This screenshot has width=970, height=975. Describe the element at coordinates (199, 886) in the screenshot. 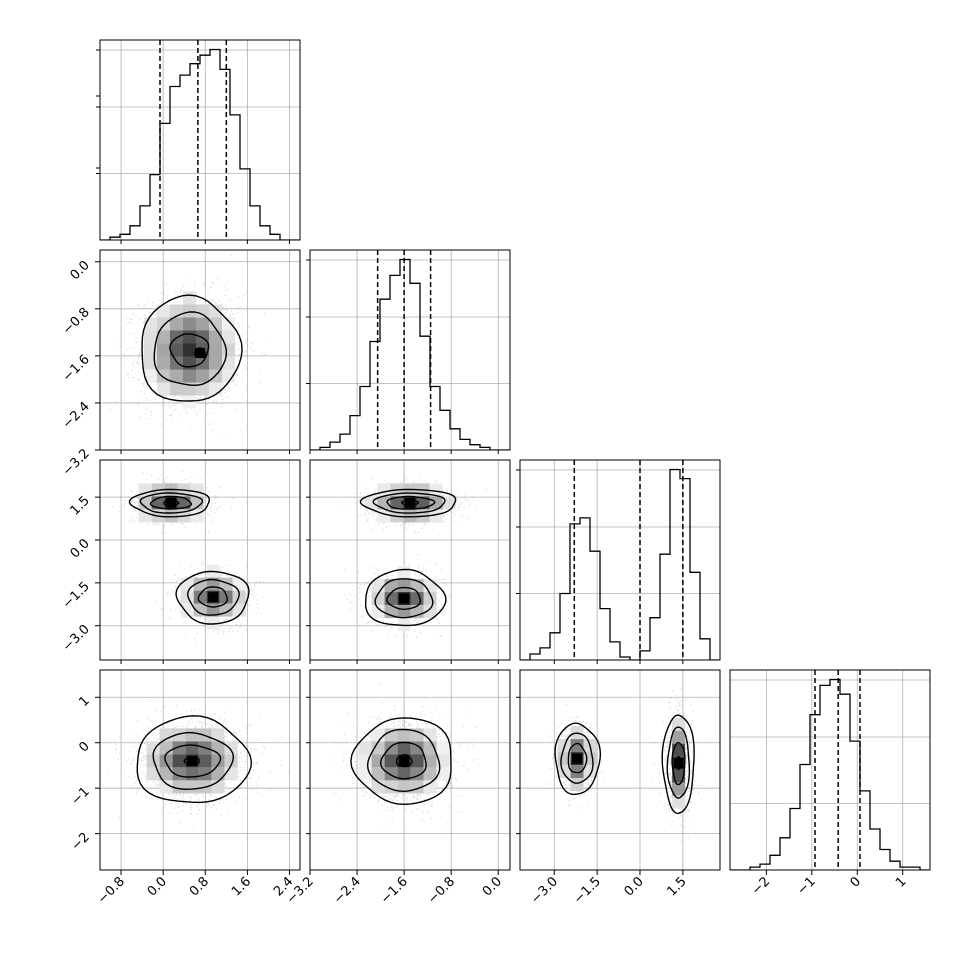

I see `x-tick-label-p0-2: 0.8` at that location.